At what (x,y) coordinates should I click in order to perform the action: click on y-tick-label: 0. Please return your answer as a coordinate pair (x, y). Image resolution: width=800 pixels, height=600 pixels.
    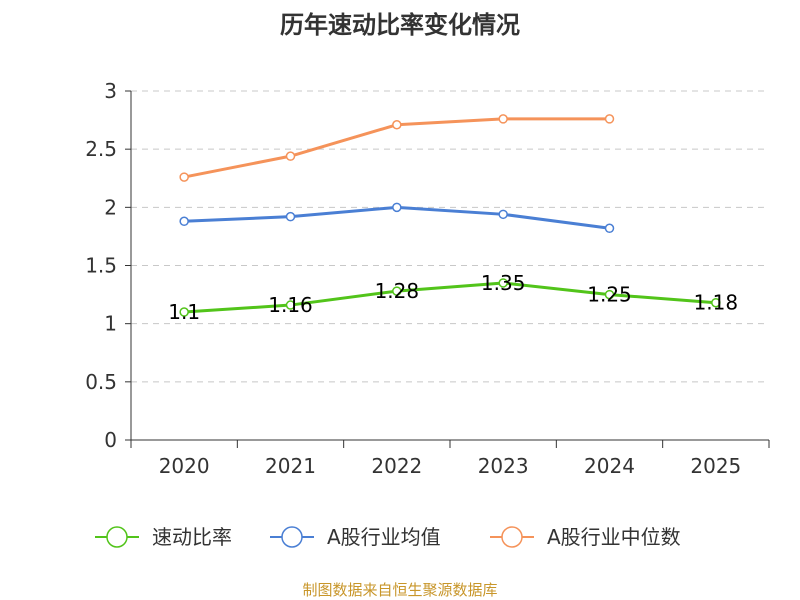
    Looking at the image, I should click on (110, 440).